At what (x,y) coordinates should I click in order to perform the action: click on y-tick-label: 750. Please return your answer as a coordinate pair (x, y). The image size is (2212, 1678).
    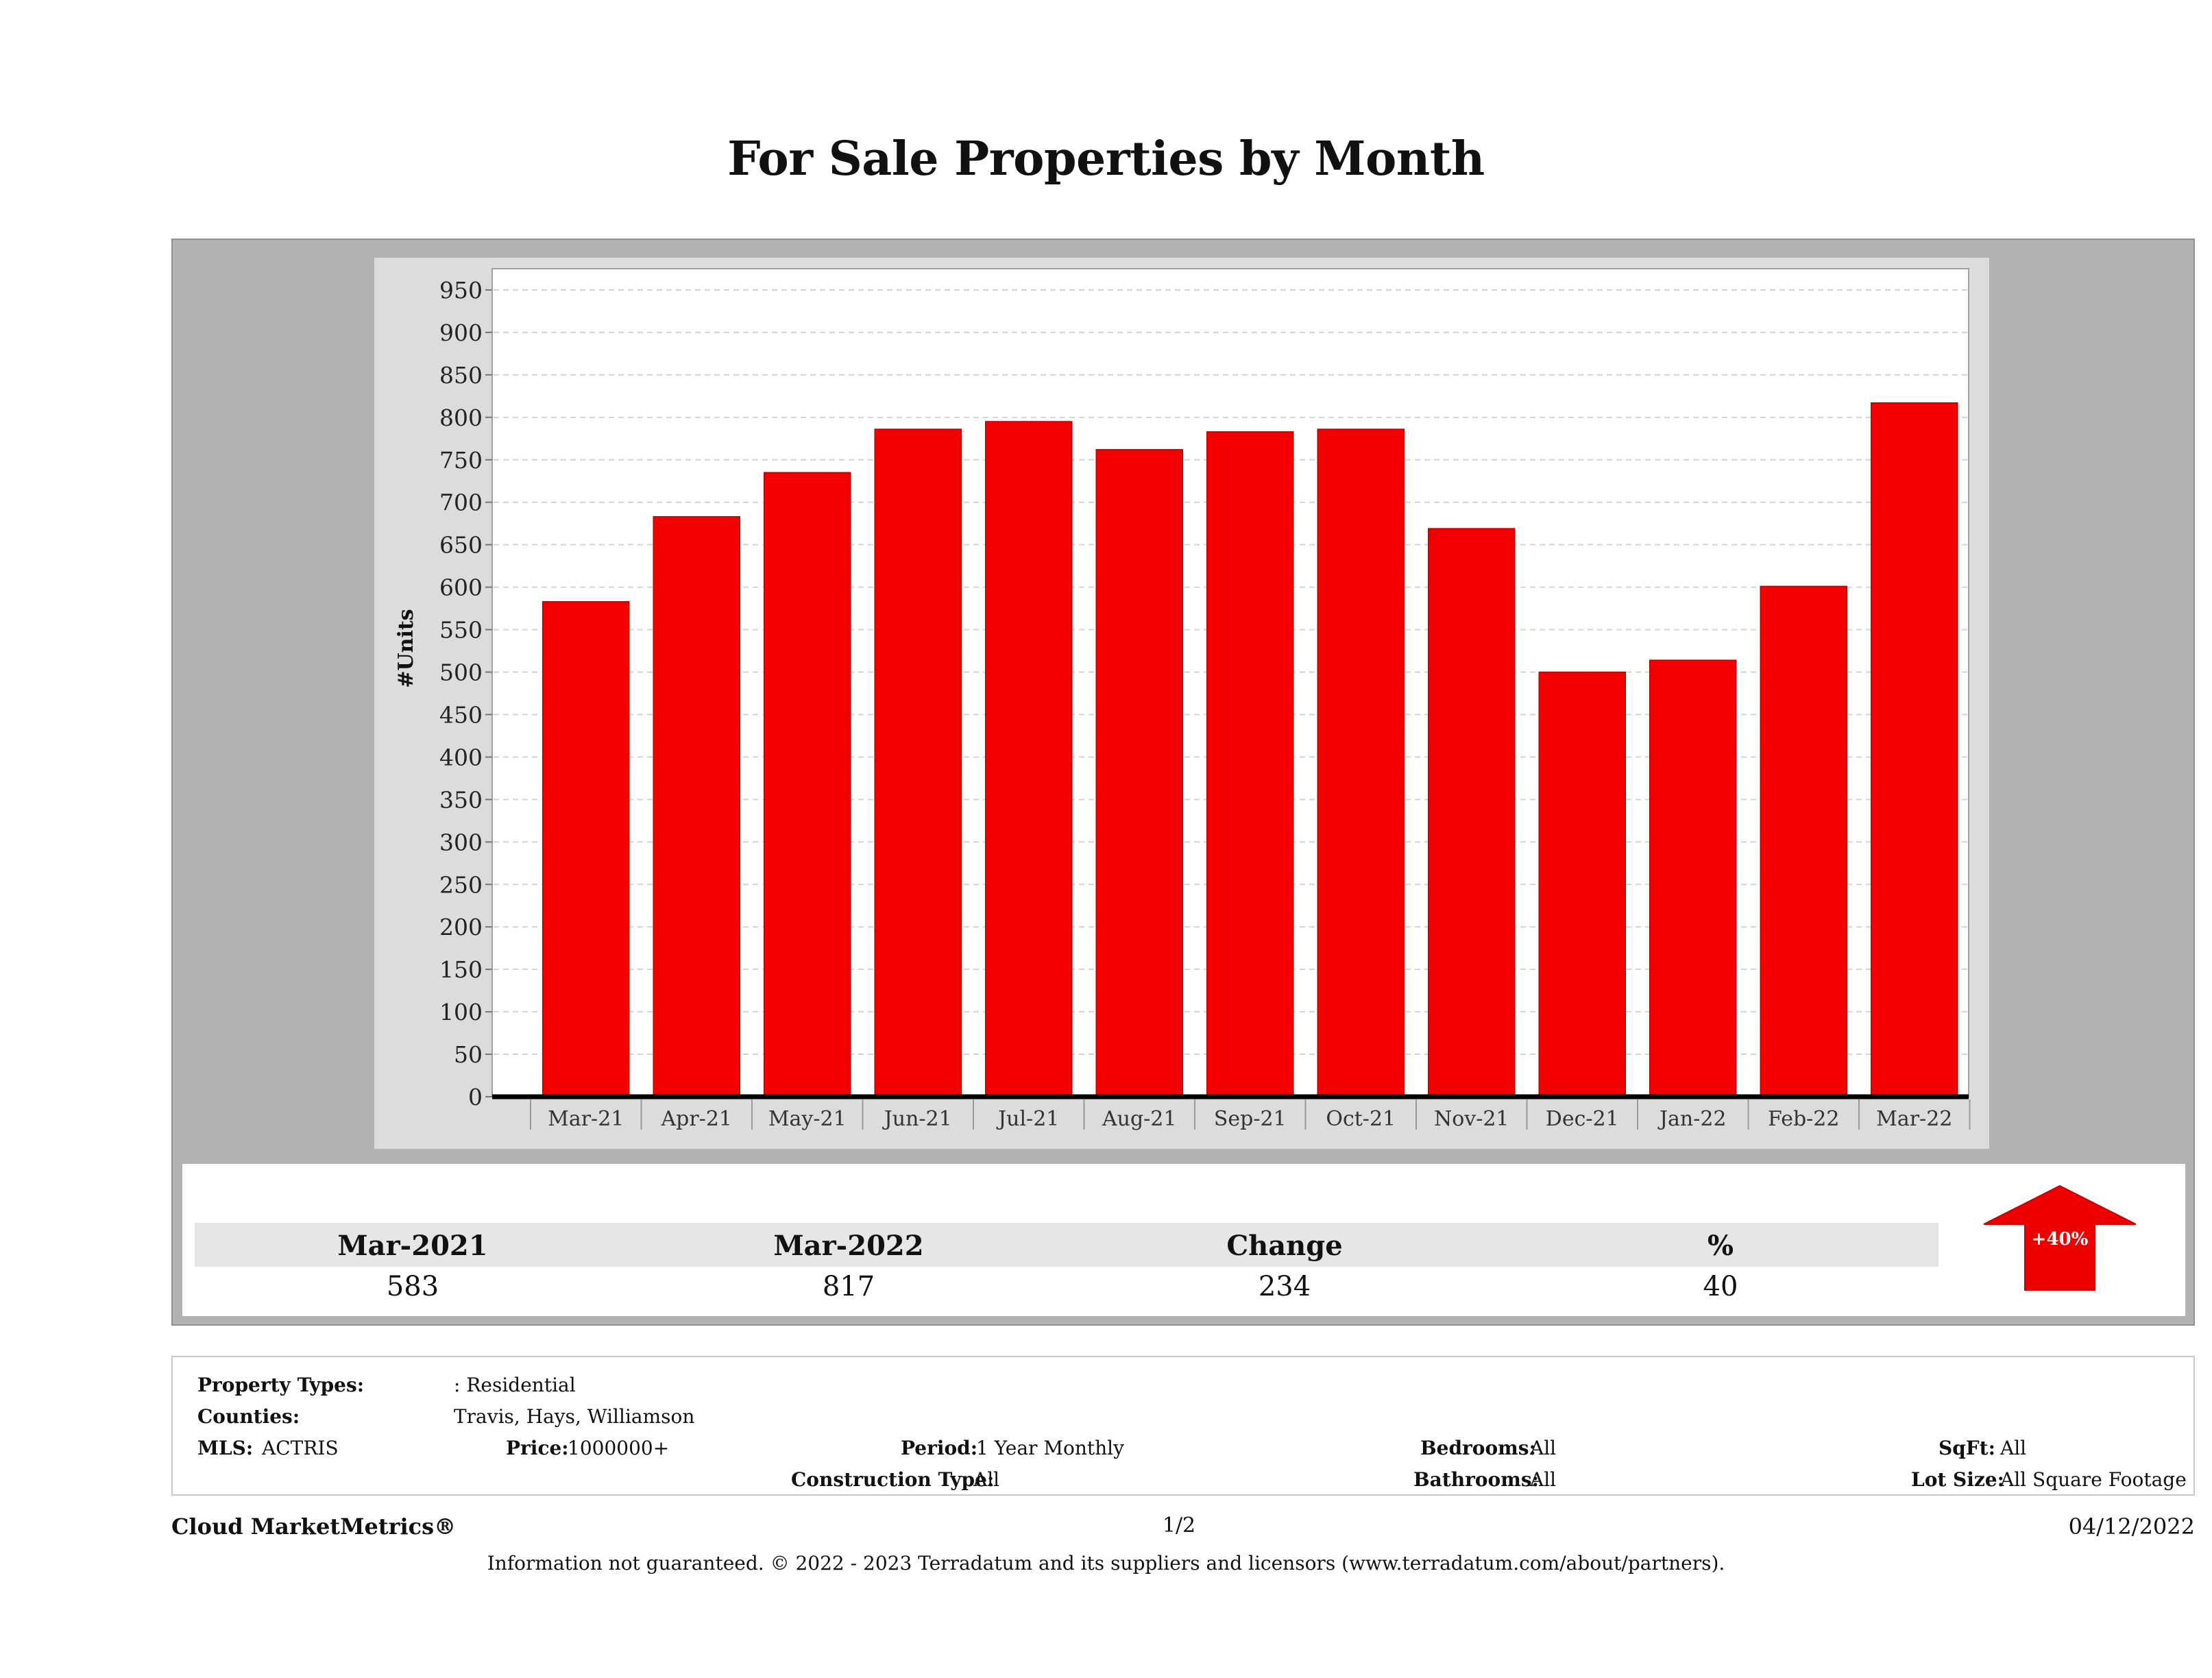
    Looking at the image, I should click on (461, 460).